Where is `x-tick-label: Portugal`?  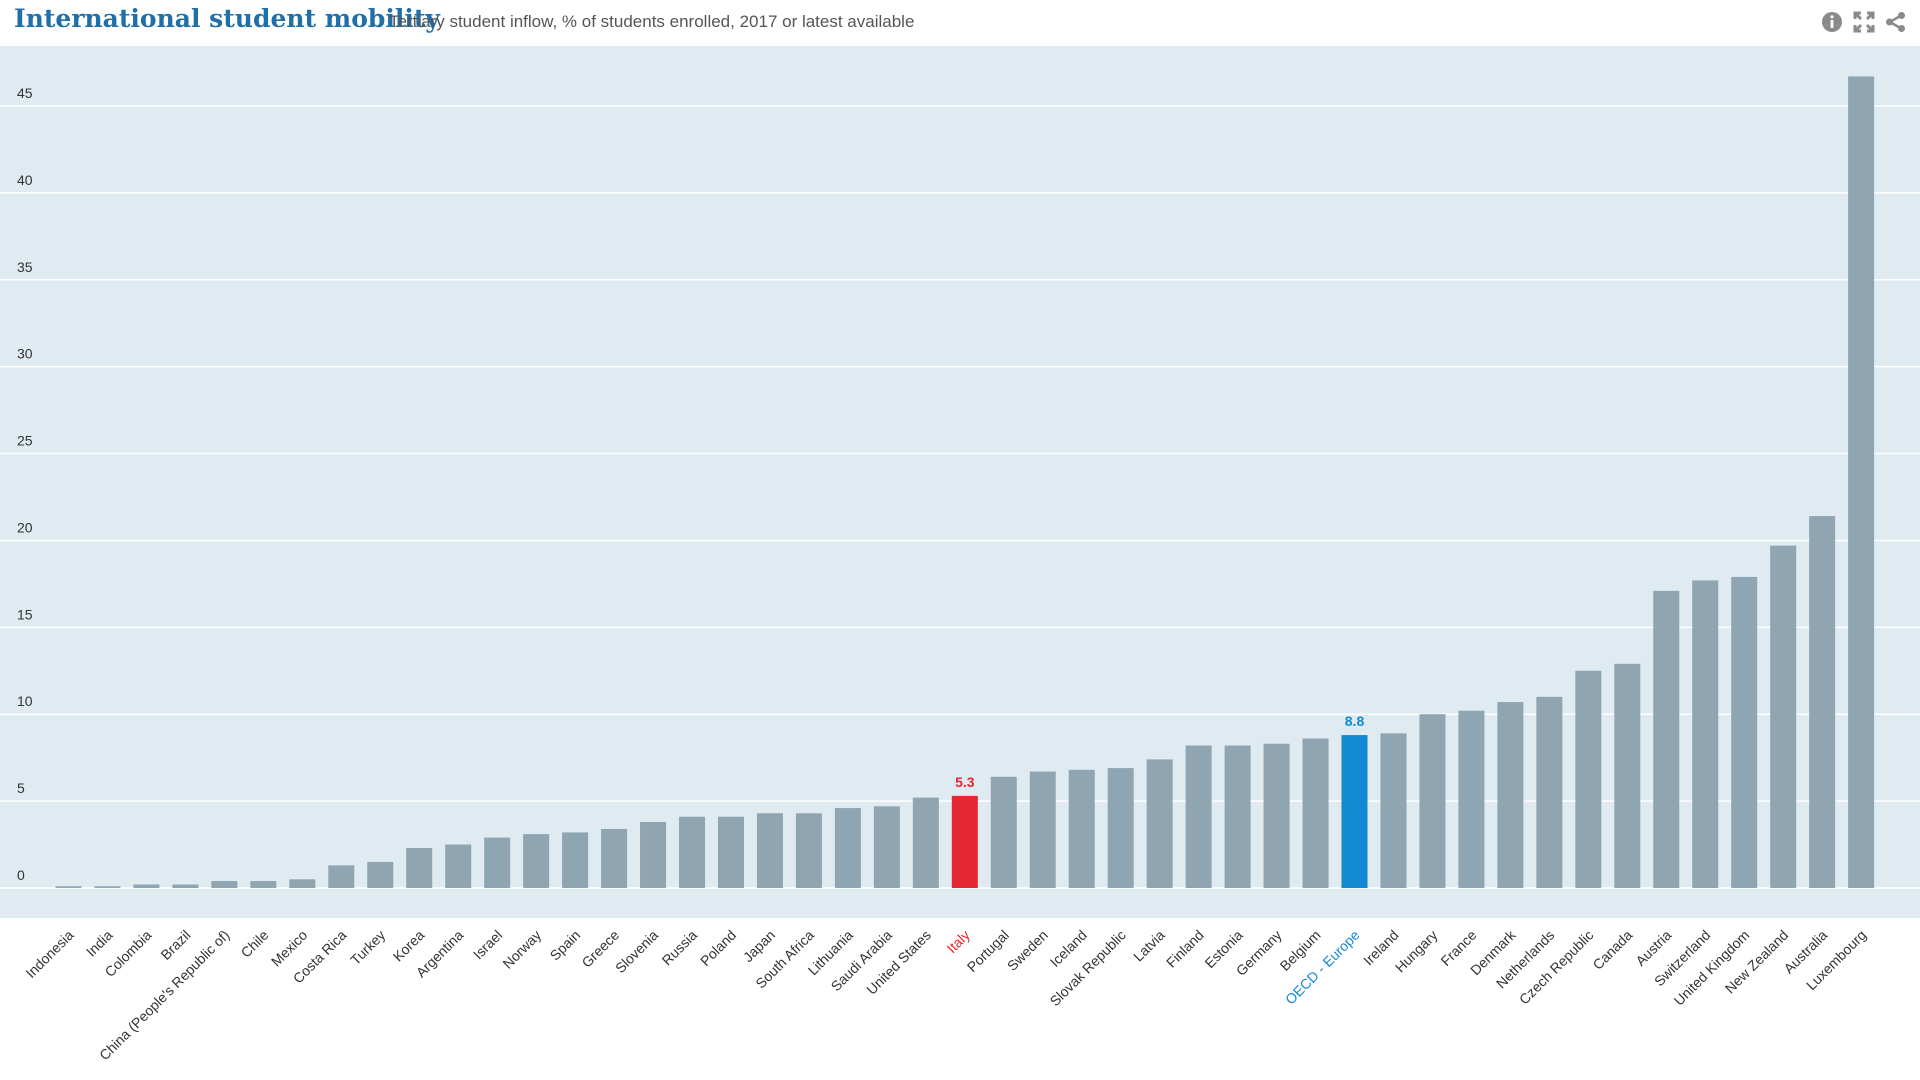
x-tick-label: Portugal is located at coordinates (988, 951).